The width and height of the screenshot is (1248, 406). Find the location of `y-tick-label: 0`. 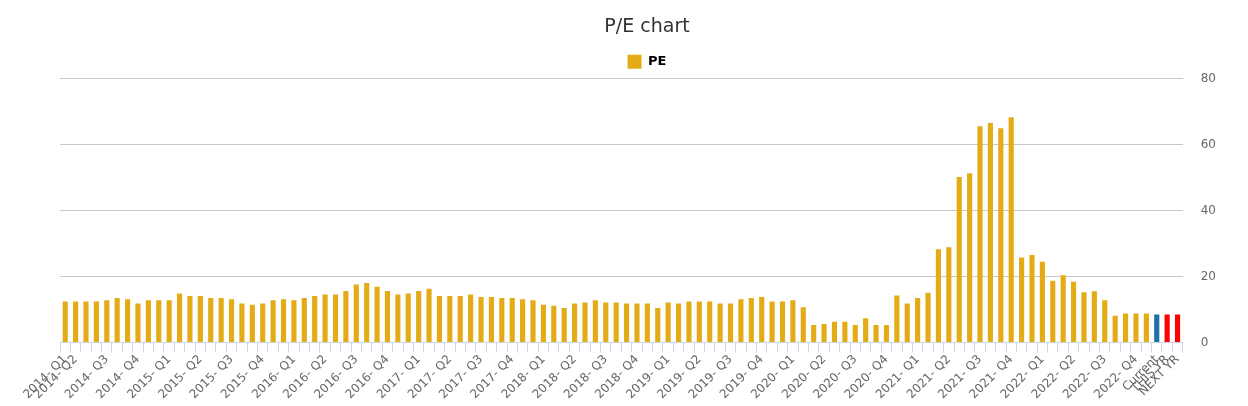

y-tick-label: 0 is located at coordinates (1204, 341).